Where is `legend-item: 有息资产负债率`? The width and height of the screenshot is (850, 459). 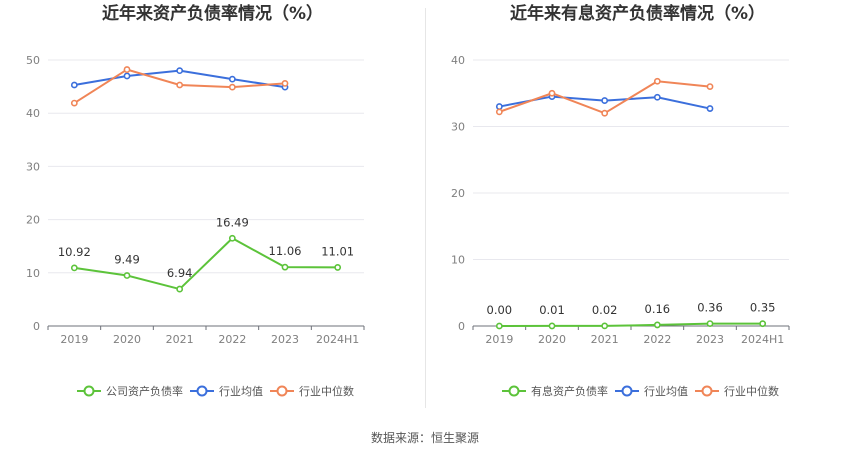 legend-item: 有息资产负债率 is located at coordinates (555, 391).